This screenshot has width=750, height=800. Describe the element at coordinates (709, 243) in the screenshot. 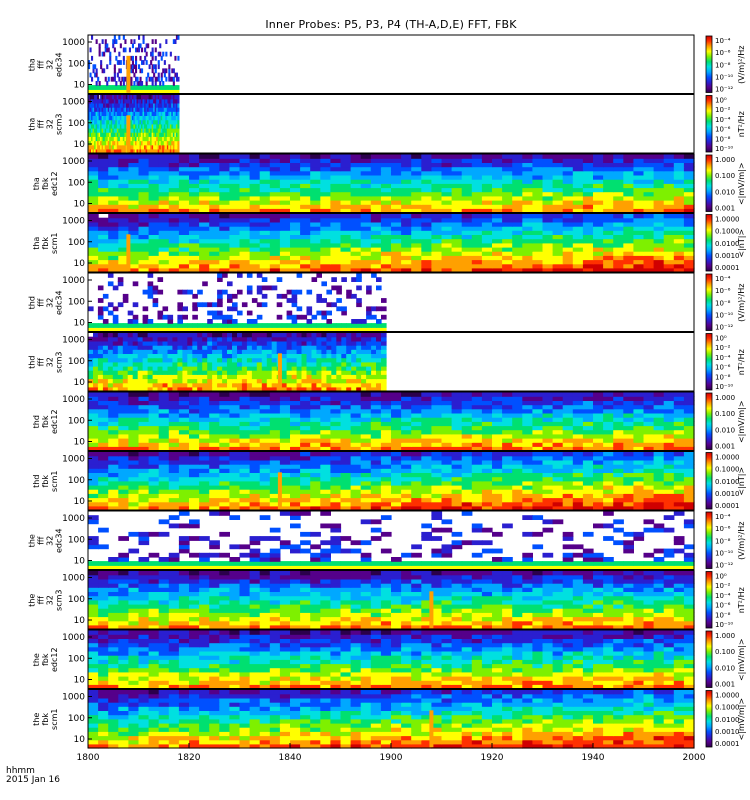

I see `colorbar` at that location.